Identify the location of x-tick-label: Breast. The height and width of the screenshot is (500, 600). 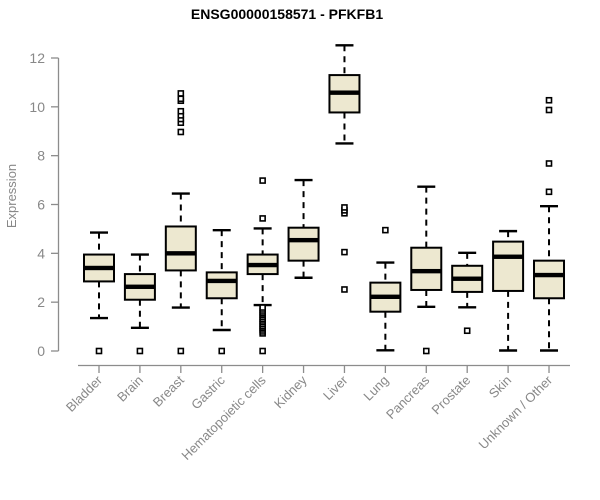
(168, 390).